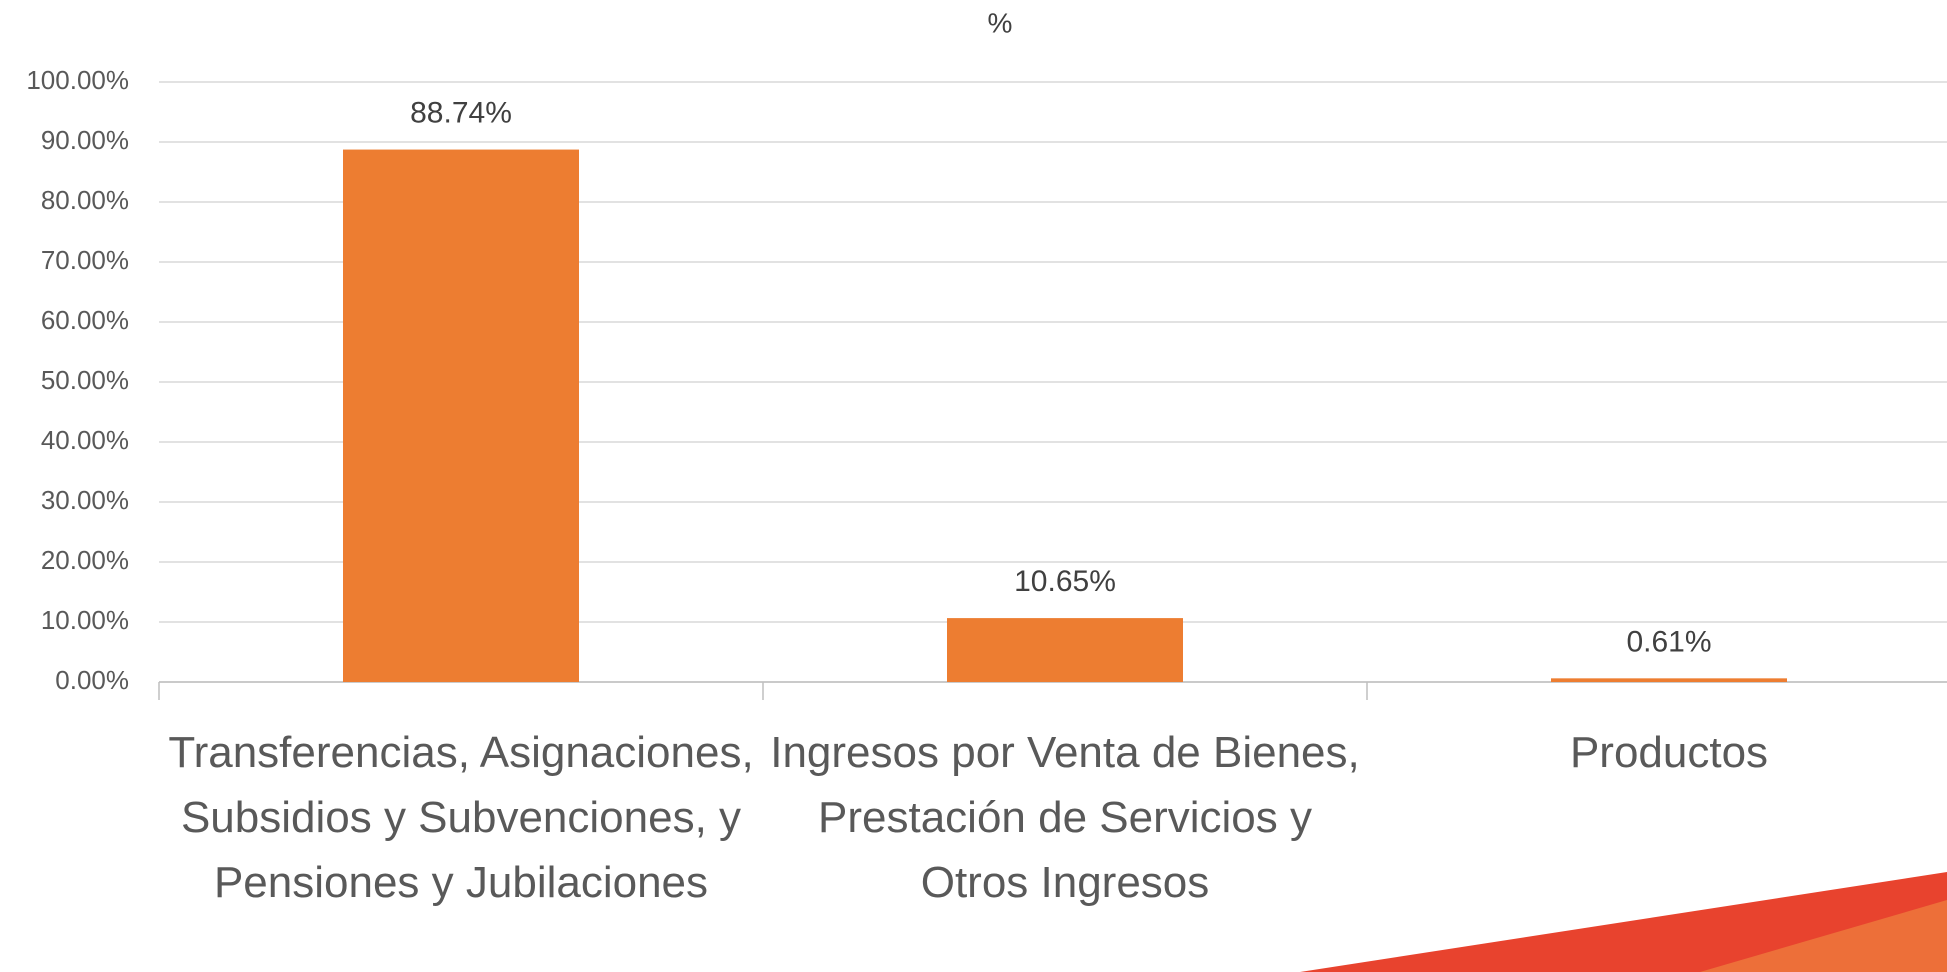 The image size is (1947, 972). What do you see at coordinates (85, 440) in the screenshot?
I see `y-tick-label: 40.00%` at bounding box center [85, 440].